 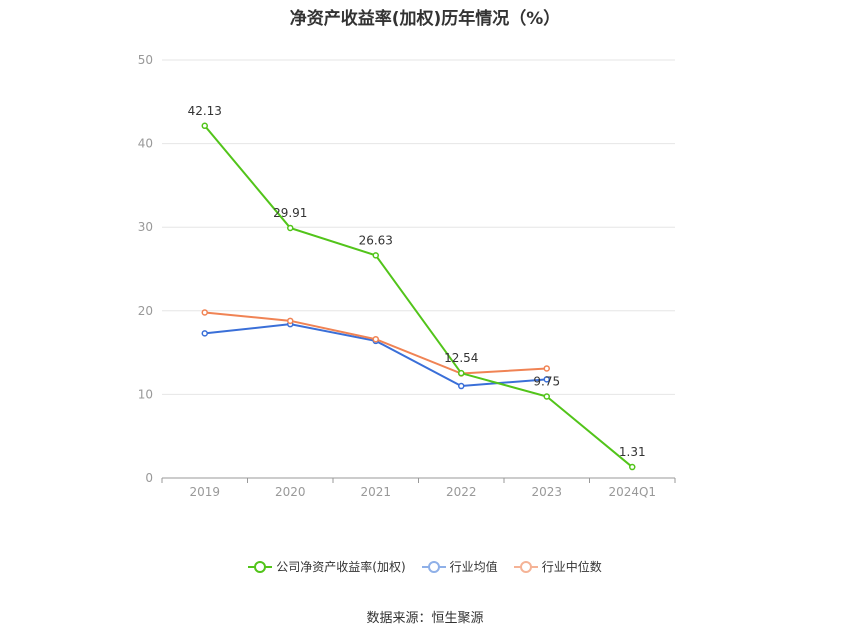 I want to click on legend-label: 行业均值, so click(x=473, y=567).